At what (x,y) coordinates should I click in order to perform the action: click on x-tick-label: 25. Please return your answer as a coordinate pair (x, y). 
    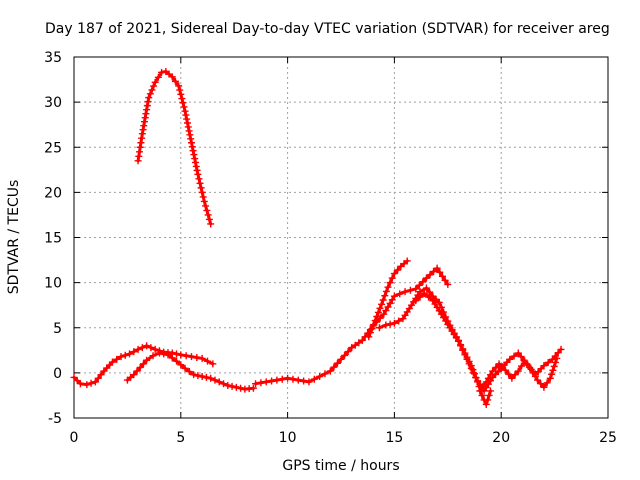
    Looking at the image, I should click on (608, 438).